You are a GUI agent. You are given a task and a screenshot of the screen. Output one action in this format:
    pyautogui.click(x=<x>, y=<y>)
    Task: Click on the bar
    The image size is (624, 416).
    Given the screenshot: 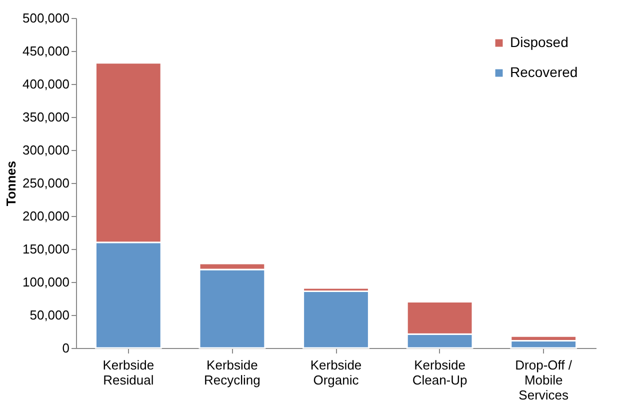 What is the action you would take?
    pyautogui.click(x=336, y=319)
    